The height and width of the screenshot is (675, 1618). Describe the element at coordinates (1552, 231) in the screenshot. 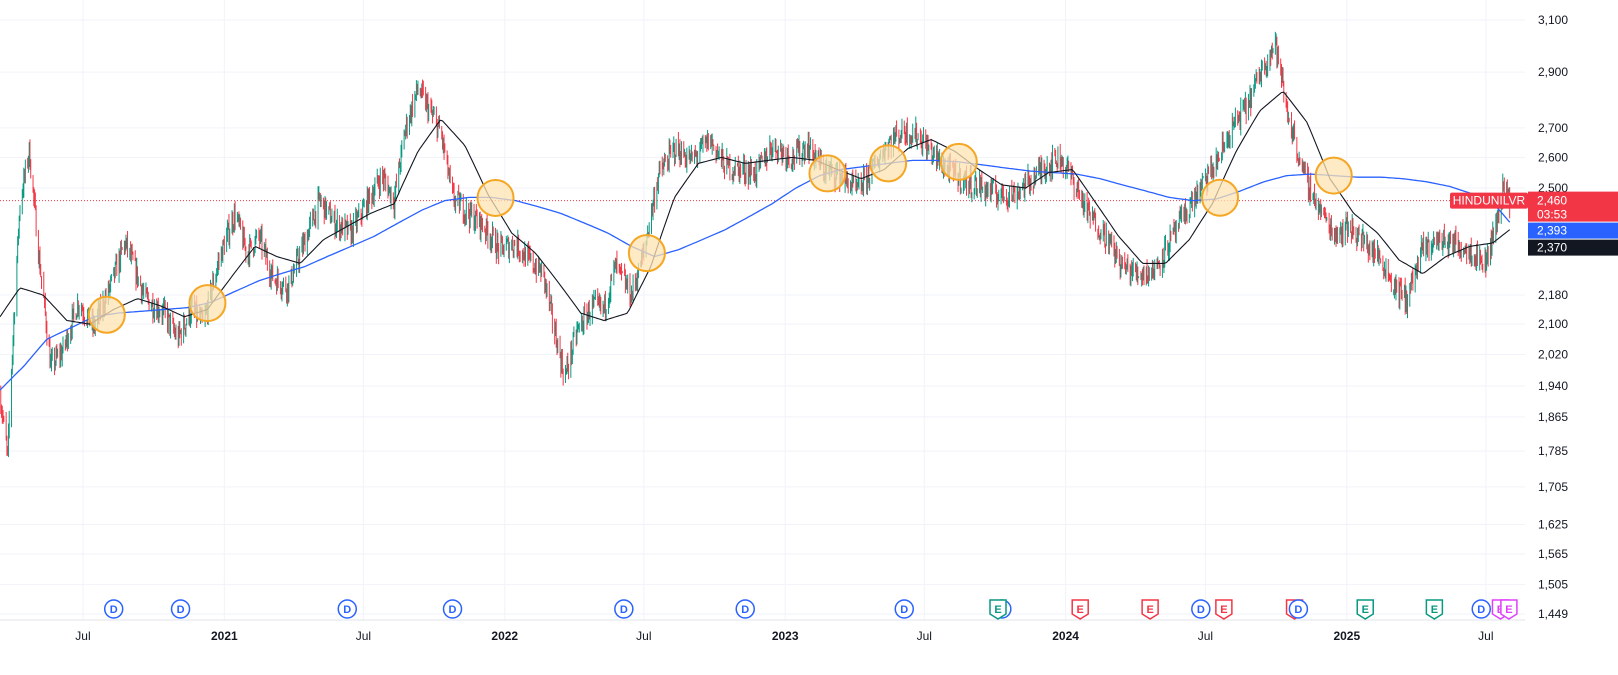

I see `sma-long-tag: 2,393` at that location.